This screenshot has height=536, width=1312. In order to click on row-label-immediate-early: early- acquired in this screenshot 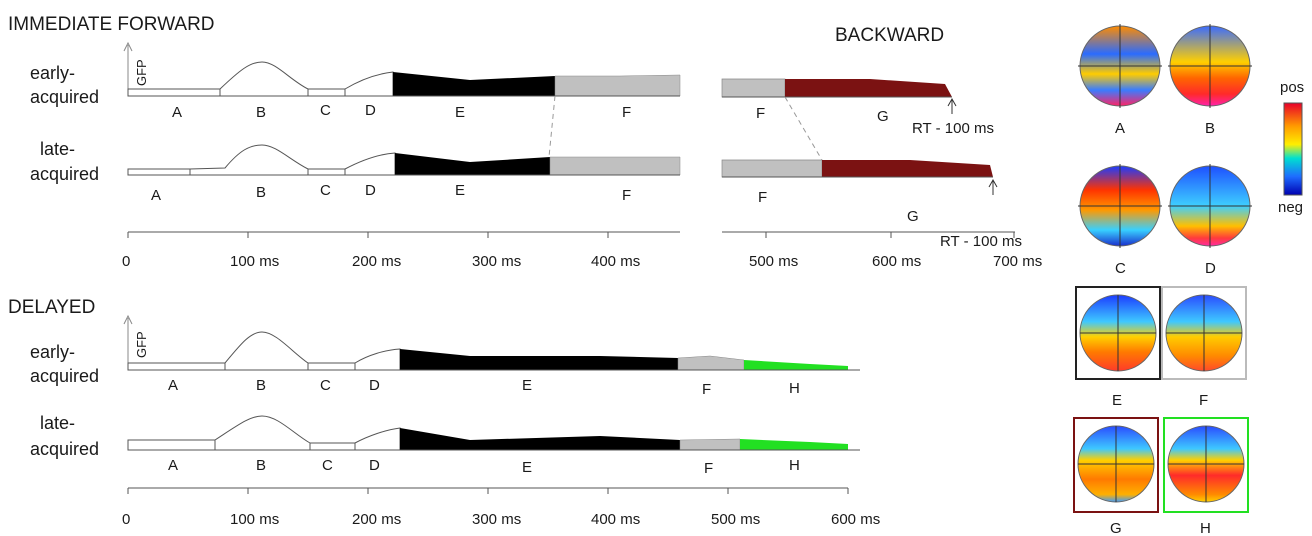, I will do `click(64, 85)`.